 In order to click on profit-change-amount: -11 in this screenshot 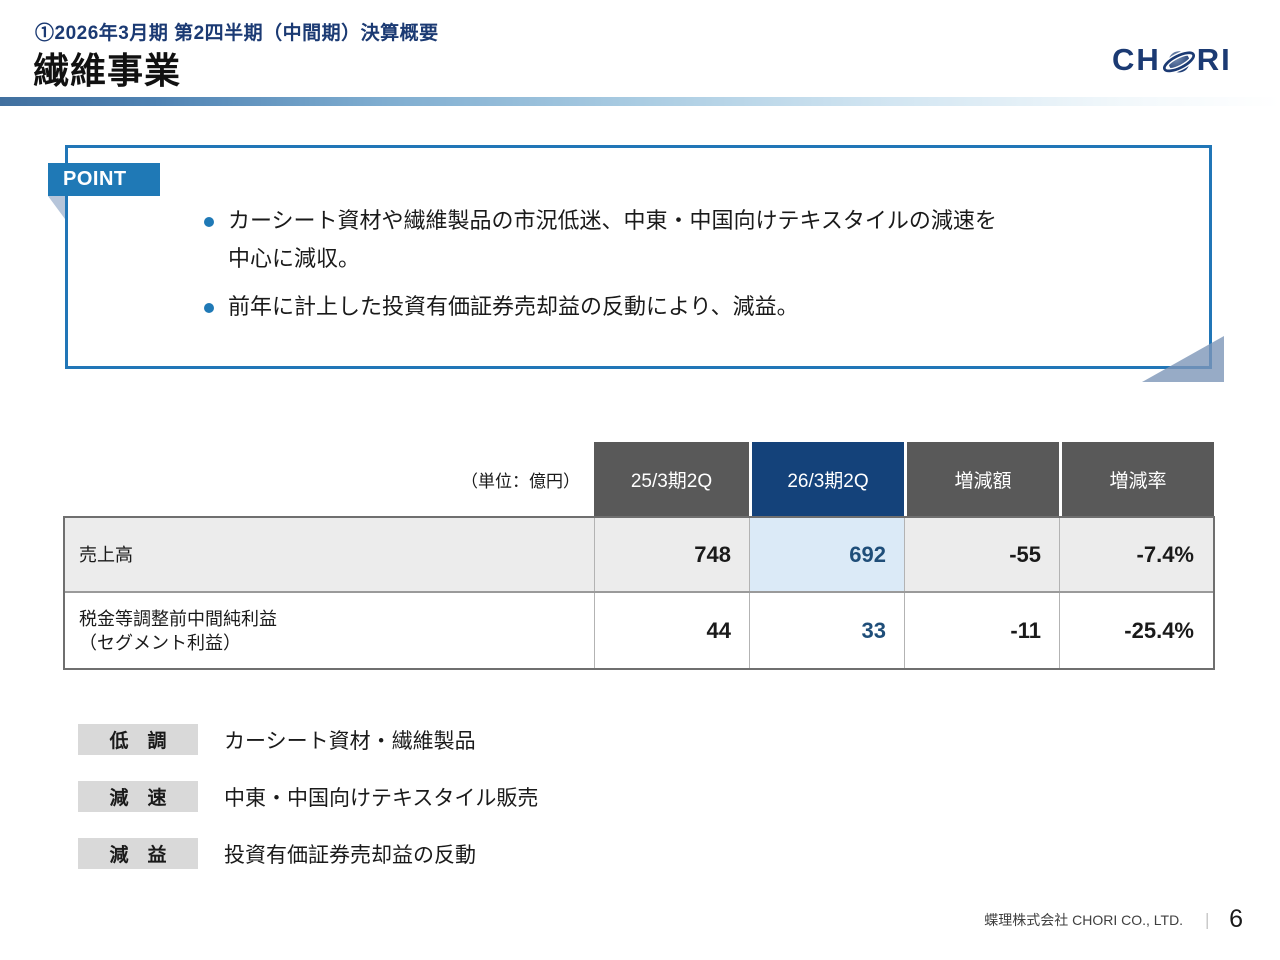, I will do `click(981, 630)`.